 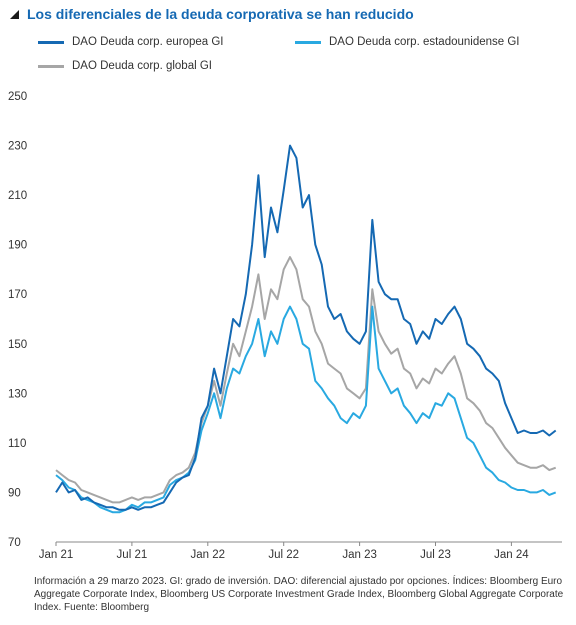 What do you see at coordinates (208, 555) in the screenshot?
I see `x-tick-label: Jan 22` at bounding box center [208, 555].